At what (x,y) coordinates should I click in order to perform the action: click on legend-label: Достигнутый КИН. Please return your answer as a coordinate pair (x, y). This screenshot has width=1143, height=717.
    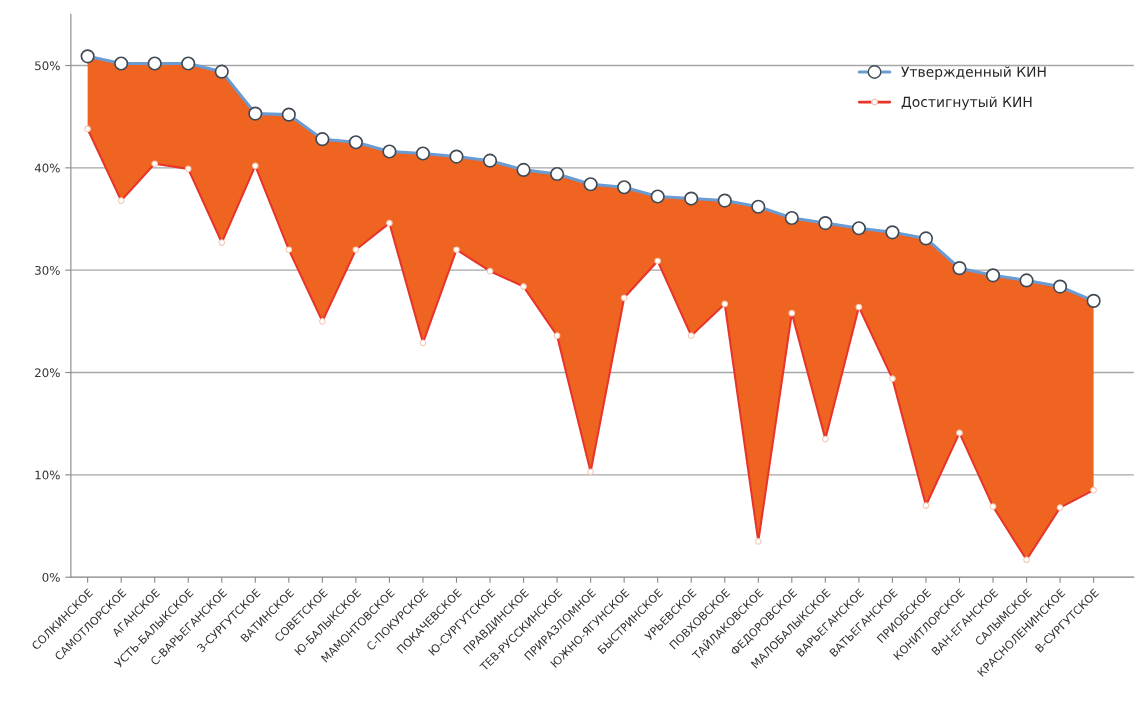
    Looking at the image, I should click on (966, 103).